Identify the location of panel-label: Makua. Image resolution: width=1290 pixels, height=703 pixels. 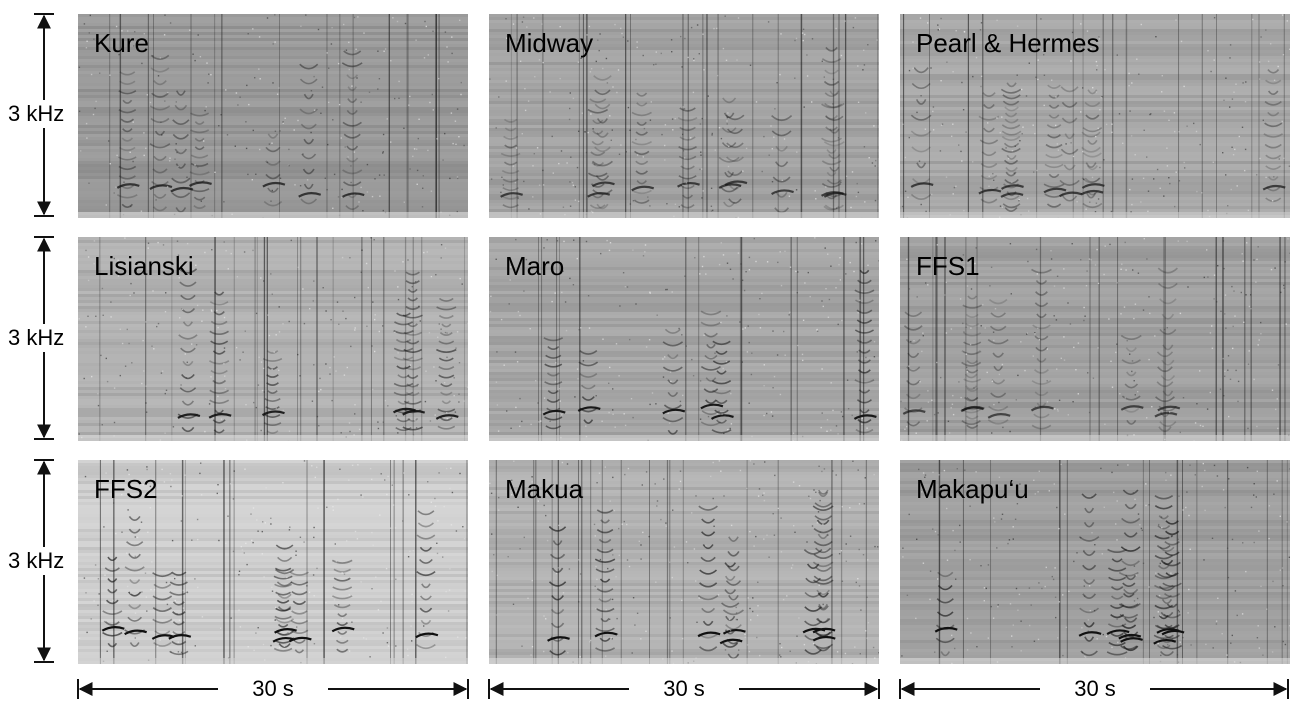
(544, 489).